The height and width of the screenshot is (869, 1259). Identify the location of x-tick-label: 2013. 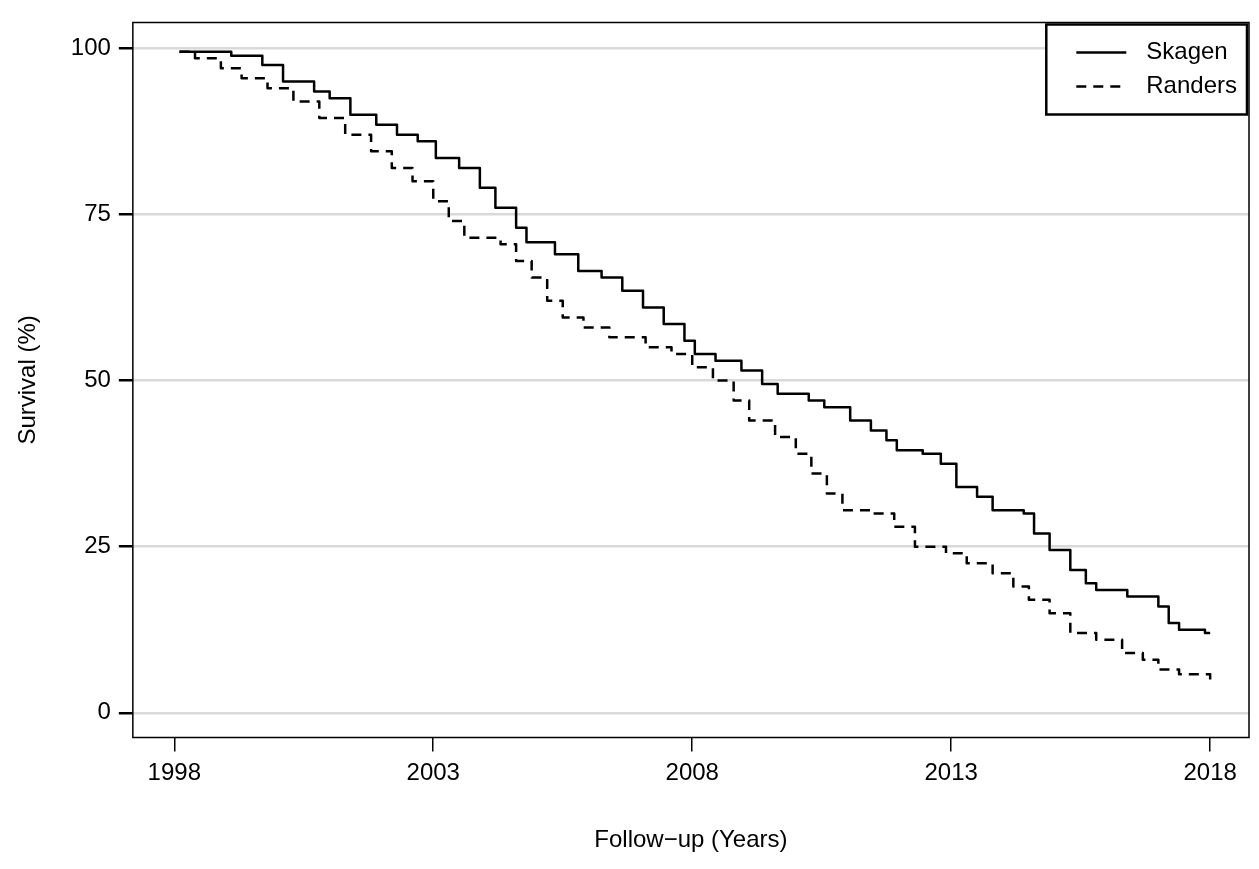
(951, 772).